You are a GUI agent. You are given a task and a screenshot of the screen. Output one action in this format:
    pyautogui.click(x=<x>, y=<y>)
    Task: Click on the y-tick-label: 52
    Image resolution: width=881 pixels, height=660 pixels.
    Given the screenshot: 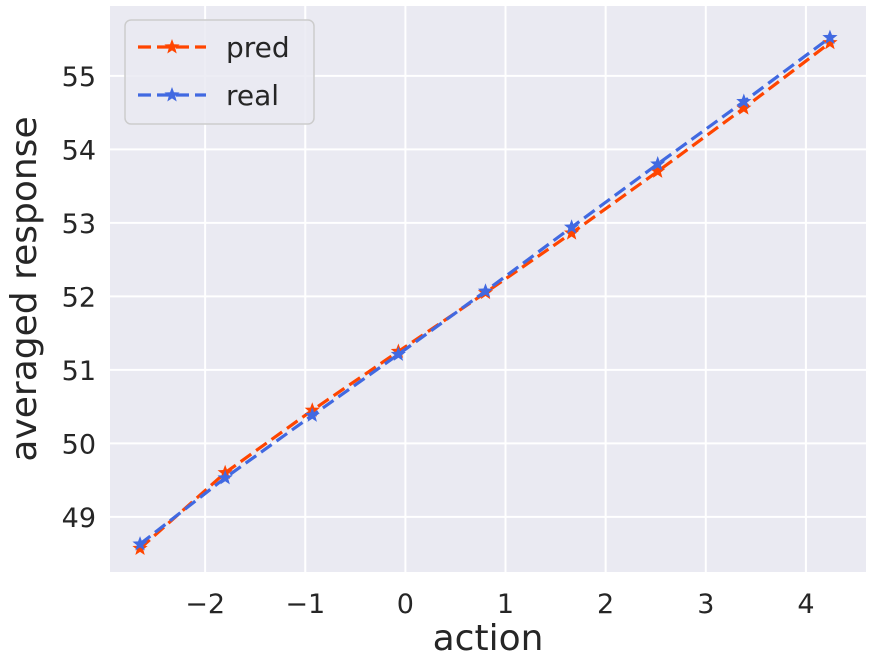 What is the action you would take?
    pyautogui.click(x=79, y=297)
    